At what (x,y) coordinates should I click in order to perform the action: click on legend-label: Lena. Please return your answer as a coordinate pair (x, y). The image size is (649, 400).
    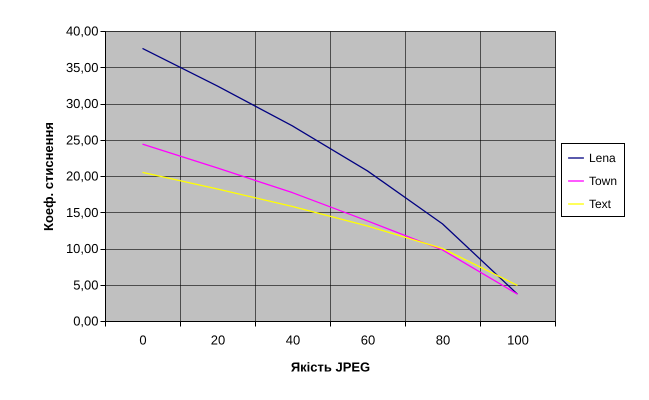
    Looking at the image, I should click on (602, 158).